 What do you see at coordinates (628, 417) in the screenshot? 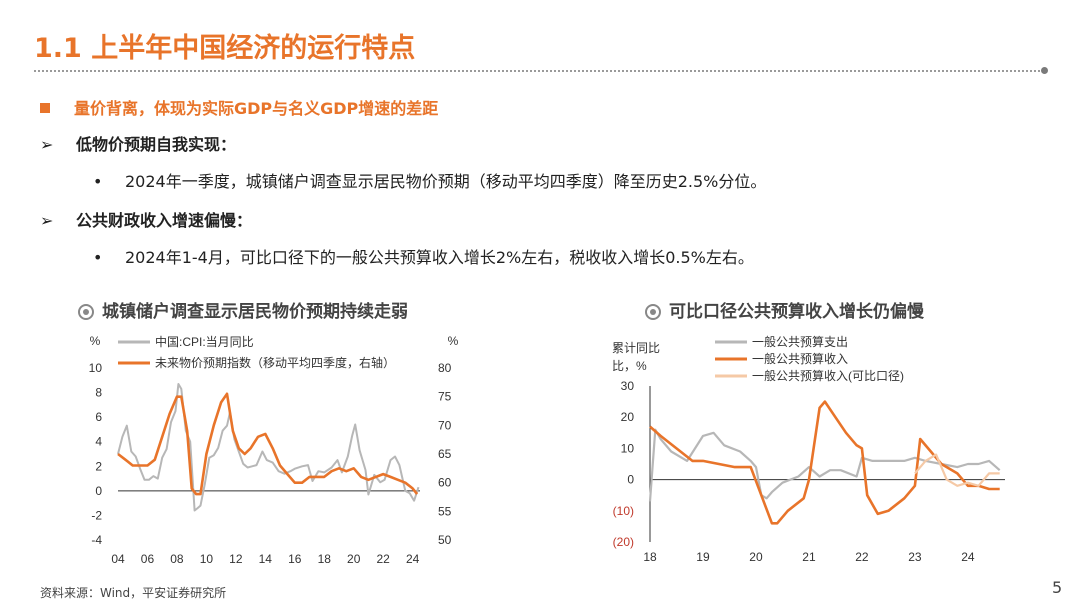
I see `y-tick: 20` at bounding box center [628, 417].